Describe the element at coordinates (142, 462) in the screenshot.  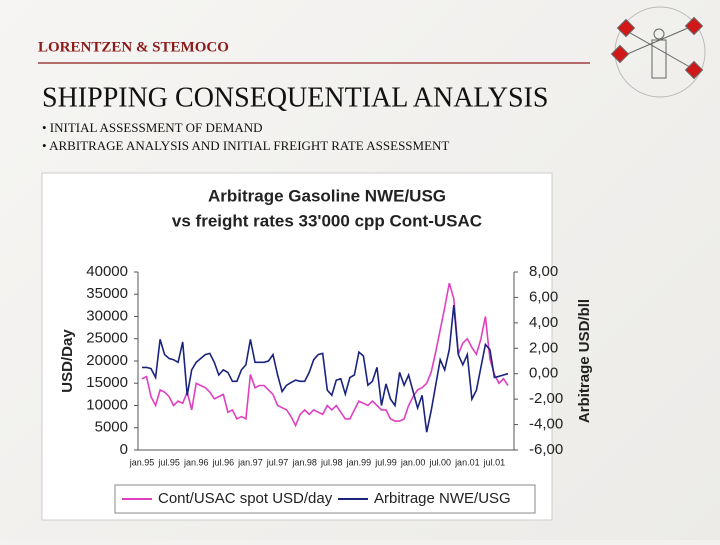
I see `x-tick-label: jan.95` at that location.